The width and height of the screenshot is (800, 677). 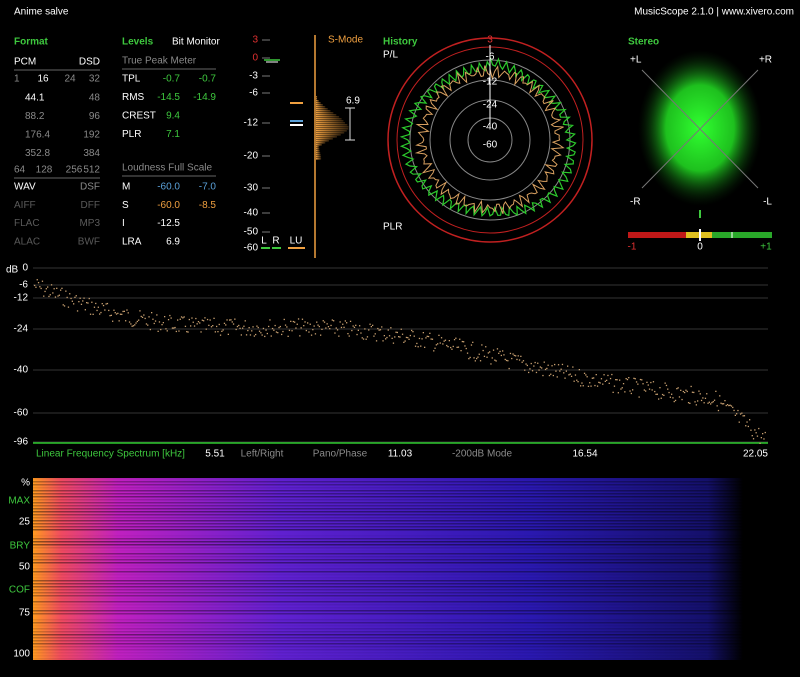 What do you see at coordinates (41, 12) in the screenshot?
I see `file-title: Anime salve` at bounding box center [41, 12].